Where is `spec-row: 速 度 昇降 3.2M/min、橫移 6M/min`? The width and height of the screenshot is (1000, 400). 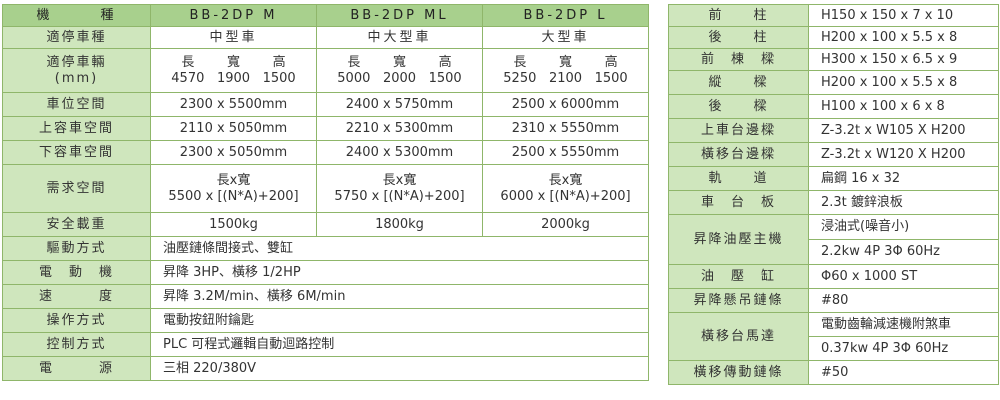 spec-row: 速 度 昇降 3.2M/min、橫移 6M/min is located at coordinates (325, 296).